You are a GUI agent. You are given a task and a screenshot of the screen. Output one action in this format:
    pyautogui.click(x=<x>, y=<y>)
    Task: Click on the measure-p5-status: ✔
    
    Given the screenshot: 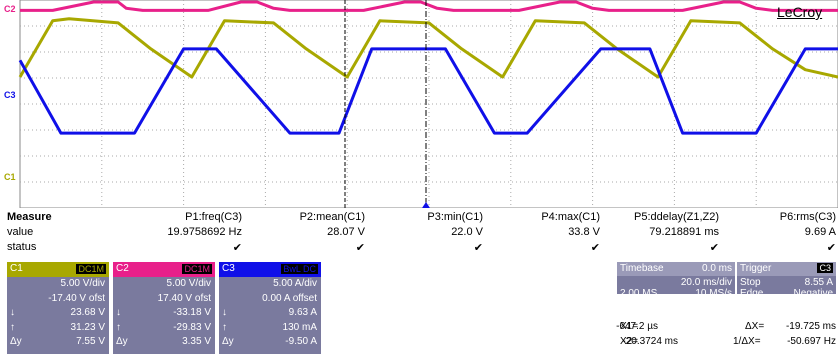 What is the action you would take?
    pyautogui.click(x=714, y=248)
    